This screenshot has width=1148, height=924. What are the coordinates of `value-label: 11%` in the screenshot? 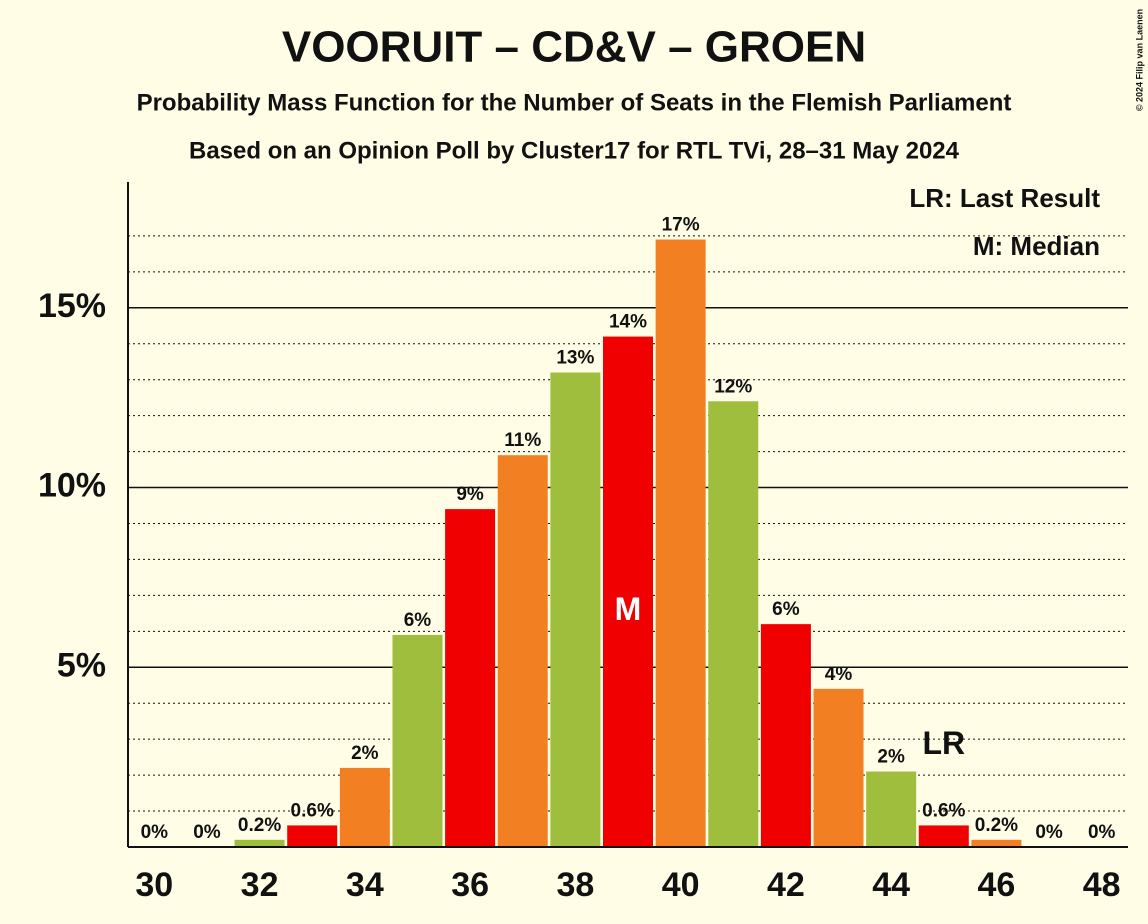 It's located at (522, 440).